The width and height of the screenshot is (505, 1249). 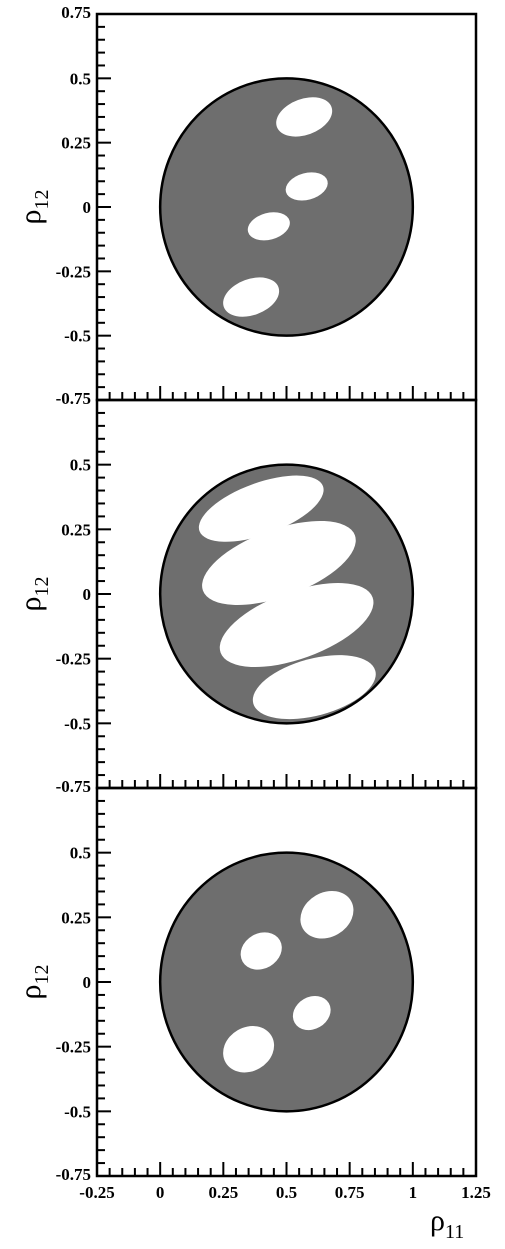 I want to click on x-tick-label: 0.25, so click(x=223, y=1192).